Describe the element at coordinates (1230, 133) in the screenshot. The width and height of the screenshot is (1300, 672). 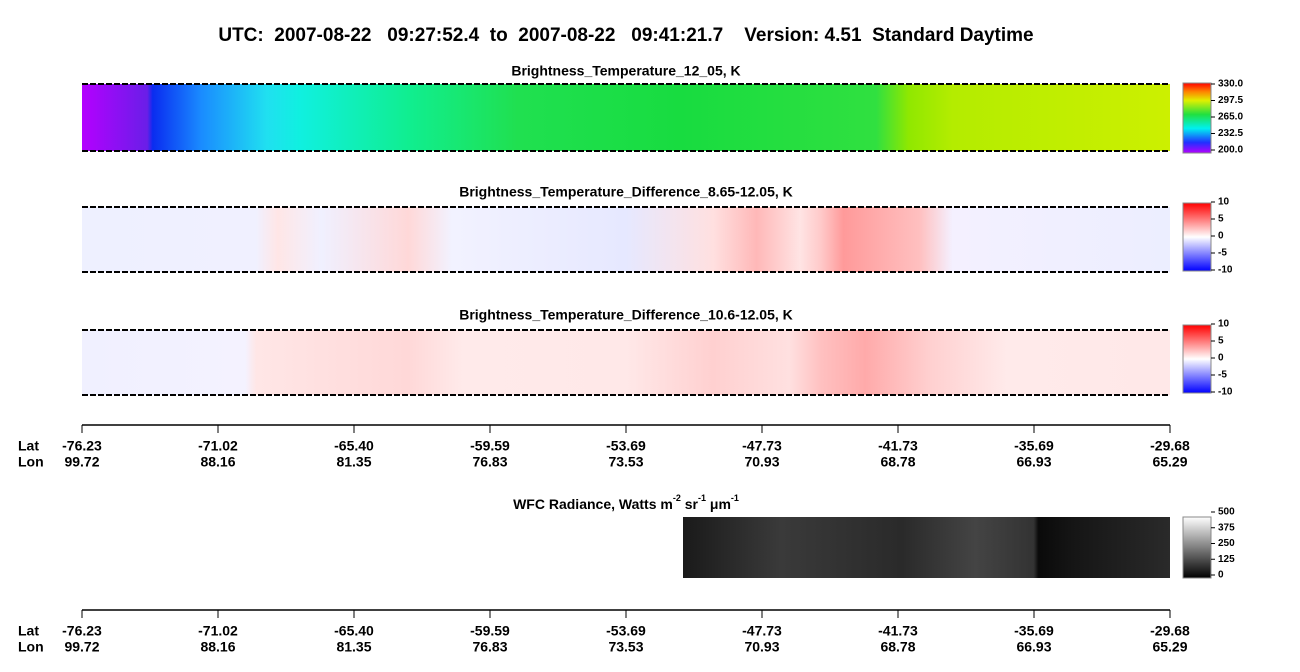
I see `colorbar-label: 232.5` at that location.